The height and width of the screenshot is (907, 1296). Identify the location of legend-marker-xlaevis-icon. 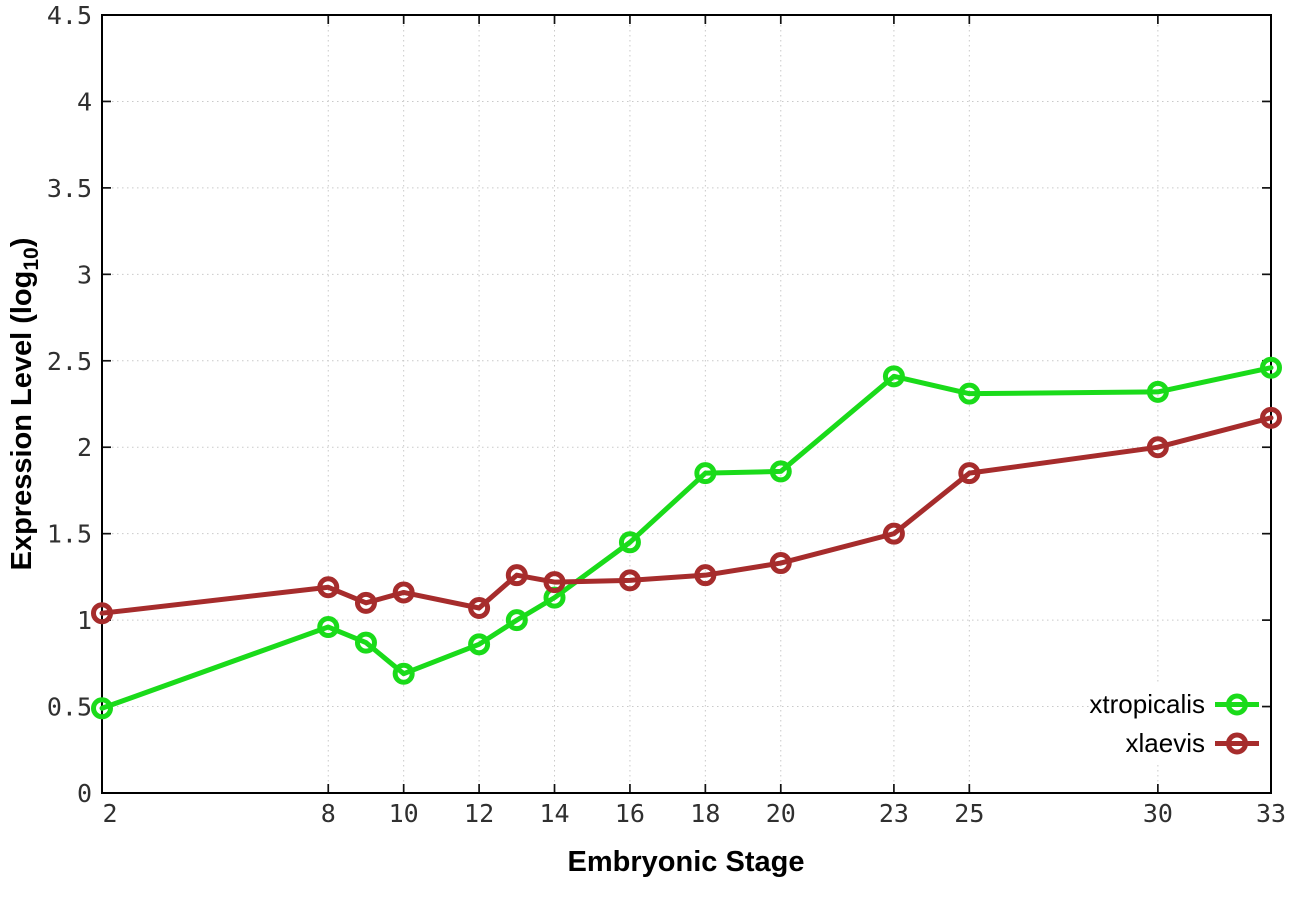
(1237, 743).